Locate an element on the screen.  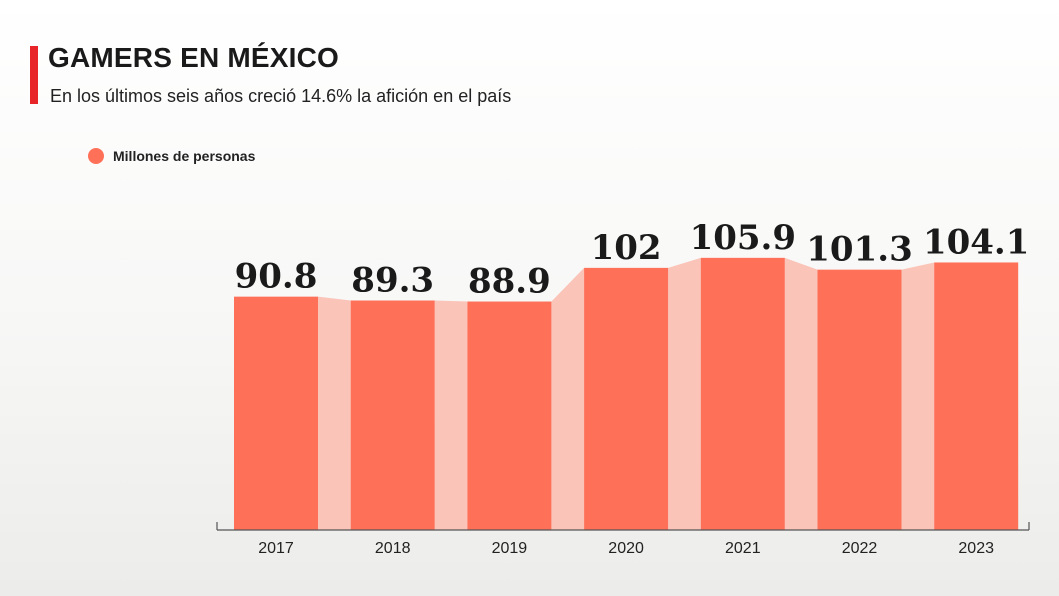
value-label-2018: 89.3 is located at coordinates (392, 280).